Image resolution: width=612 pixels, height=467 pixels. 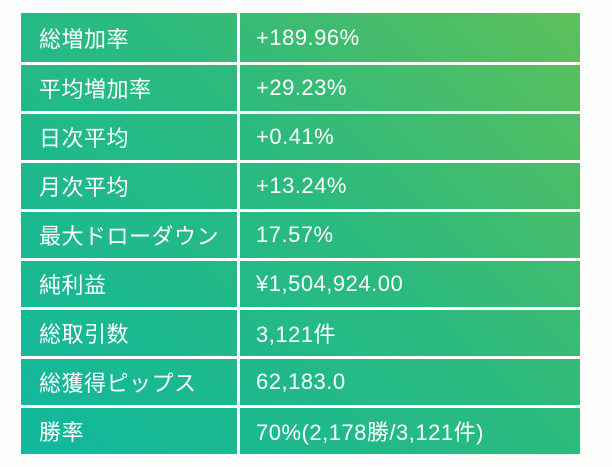 I want to click on row-label-max-drawdown: 最大ドローダウン, so click(x=129, y=236).